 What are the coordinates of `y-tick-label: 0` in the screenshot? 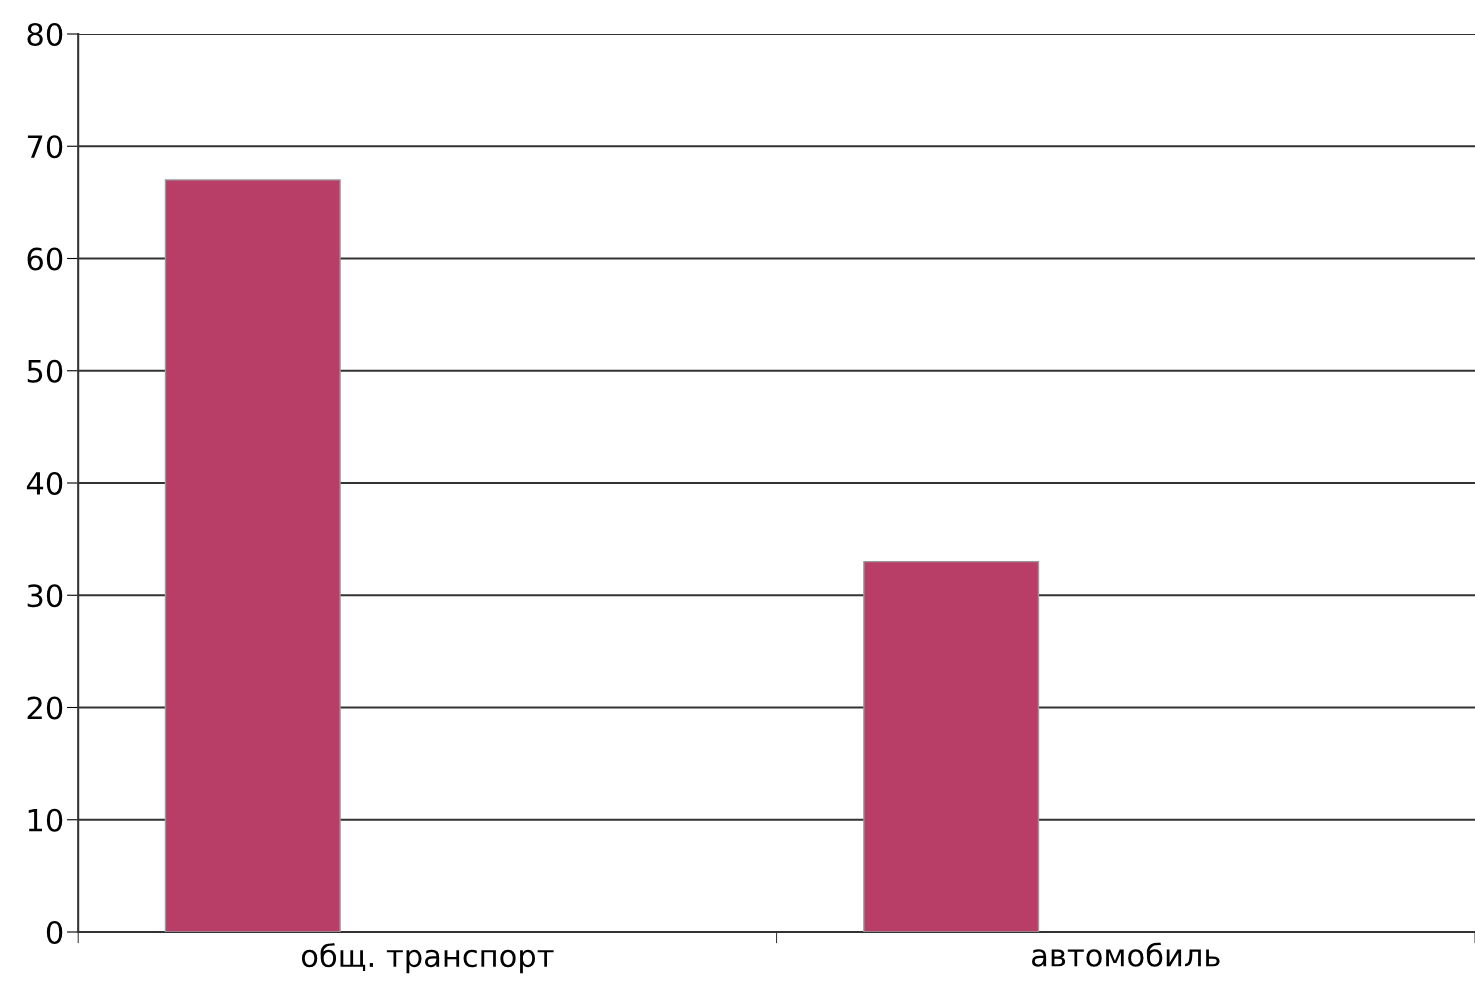 It's located at (54, 932).